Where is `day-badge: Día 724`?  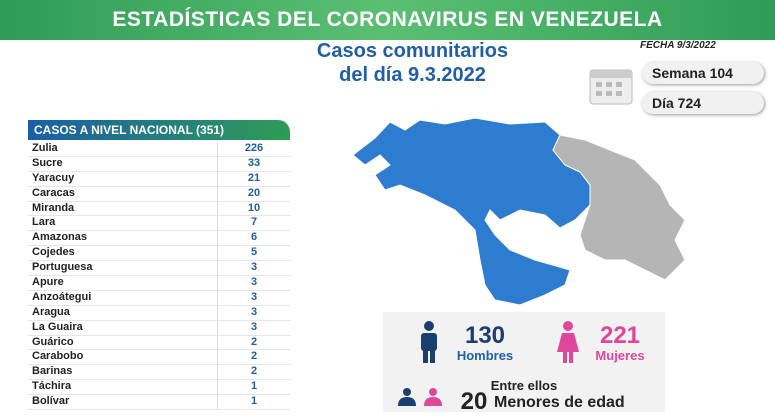 day-badge: Día 724 is located at coordinates (703, 103).